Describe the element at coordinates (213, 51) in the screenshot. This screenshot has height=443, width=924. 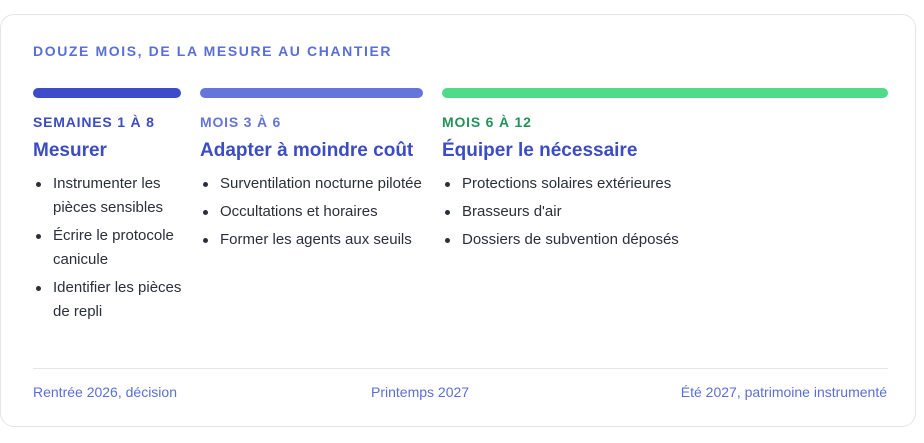
I see `roadmap-title: DOUZE MOIS, DE LA MESURE AU CHANTIER` at that location.